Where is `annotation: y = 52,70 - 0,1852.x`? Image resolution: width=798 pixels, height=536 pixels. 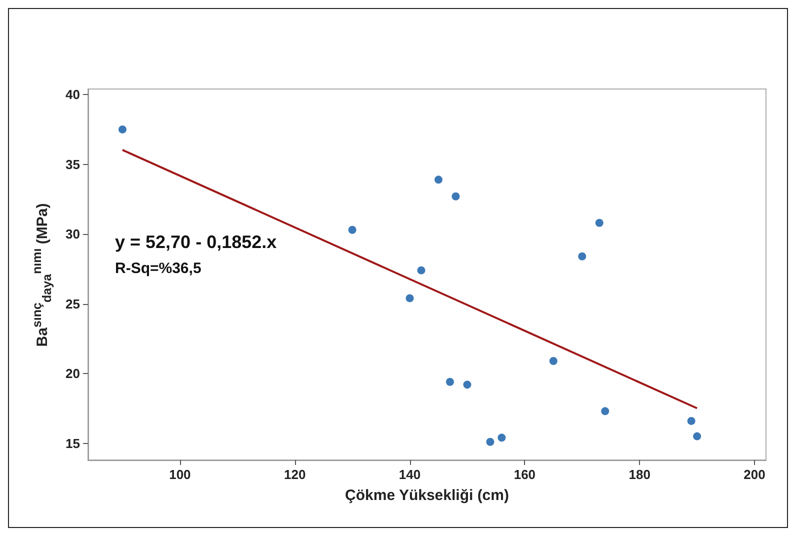
annotation: y = 52,70 - 0,1852.x is located at coordinates (196, 242).